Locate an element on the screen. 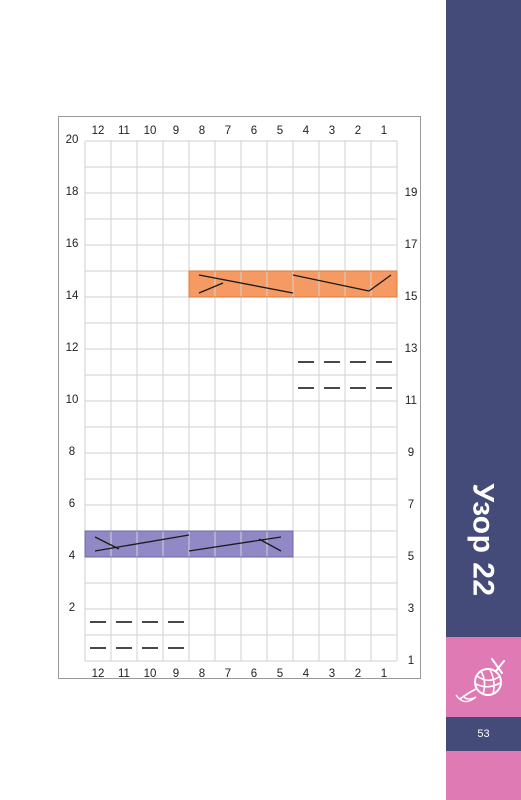  pattern-title-text: Узор 22 is located at coordinates (483, 540).